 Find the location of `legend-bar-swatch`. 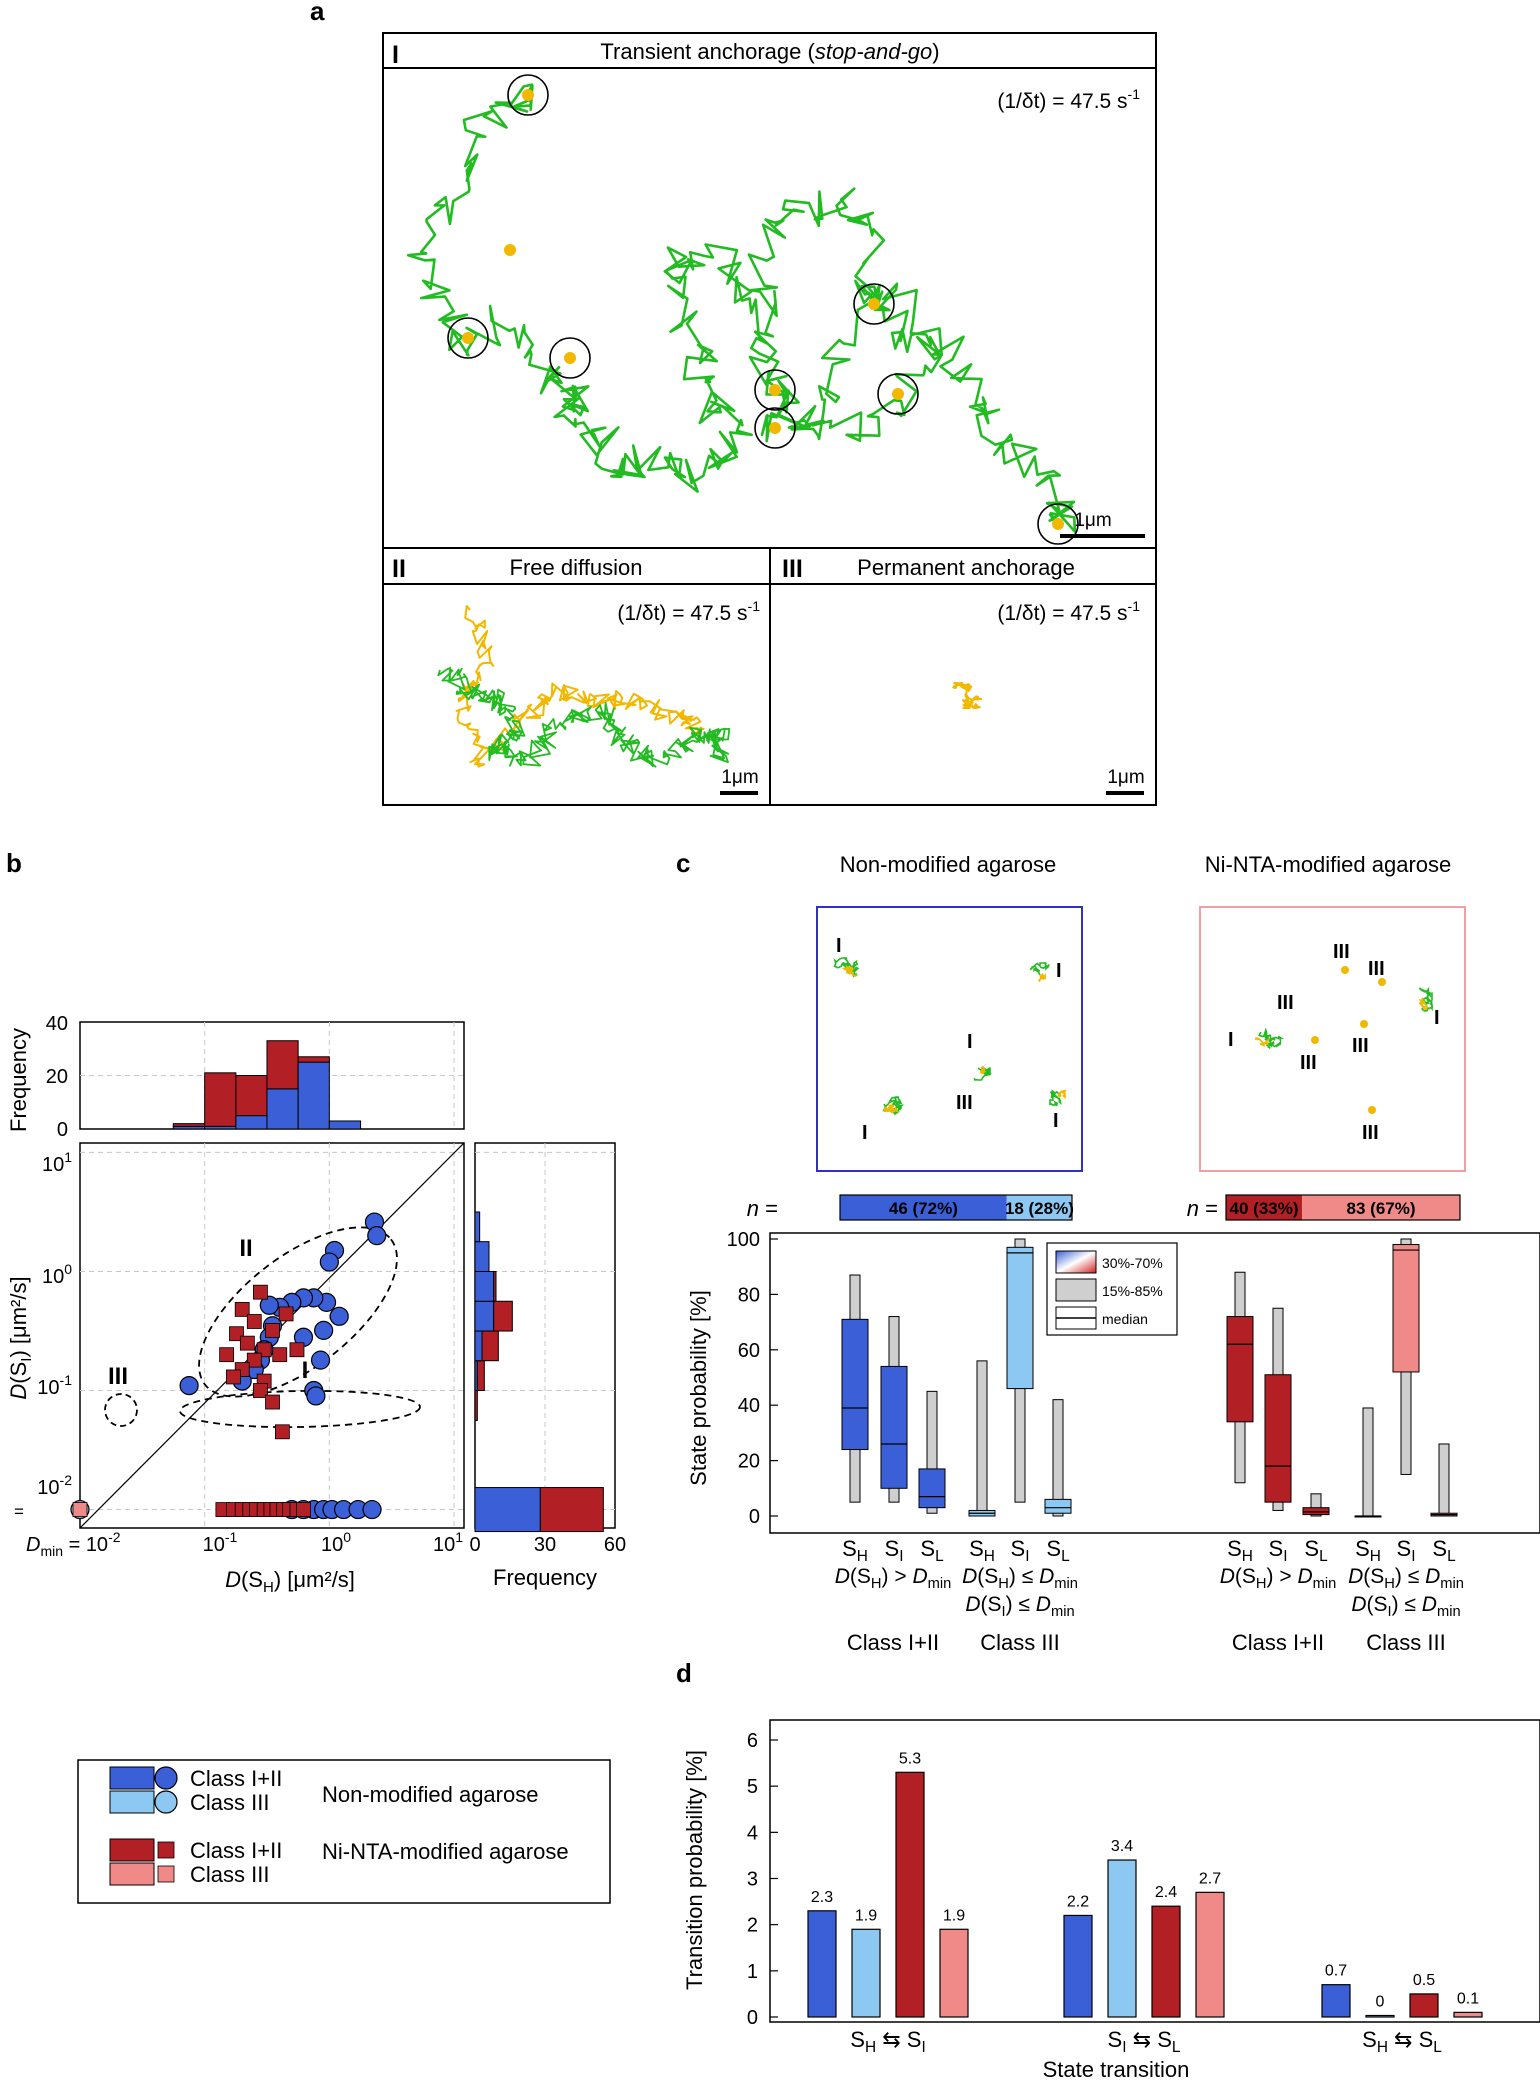

legend-bar-swatch is located at coordinates (132, 1874).